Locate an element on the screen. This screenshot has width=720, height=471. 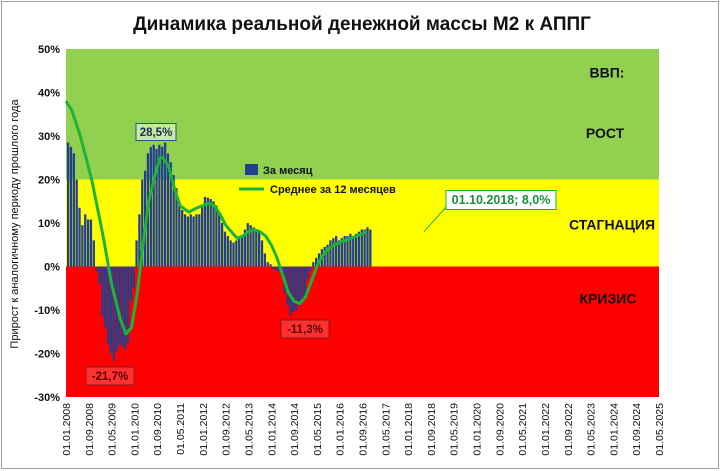
zone-label-stagnation: СТАГНАЦИЯ is located at coordinates (612, 225).